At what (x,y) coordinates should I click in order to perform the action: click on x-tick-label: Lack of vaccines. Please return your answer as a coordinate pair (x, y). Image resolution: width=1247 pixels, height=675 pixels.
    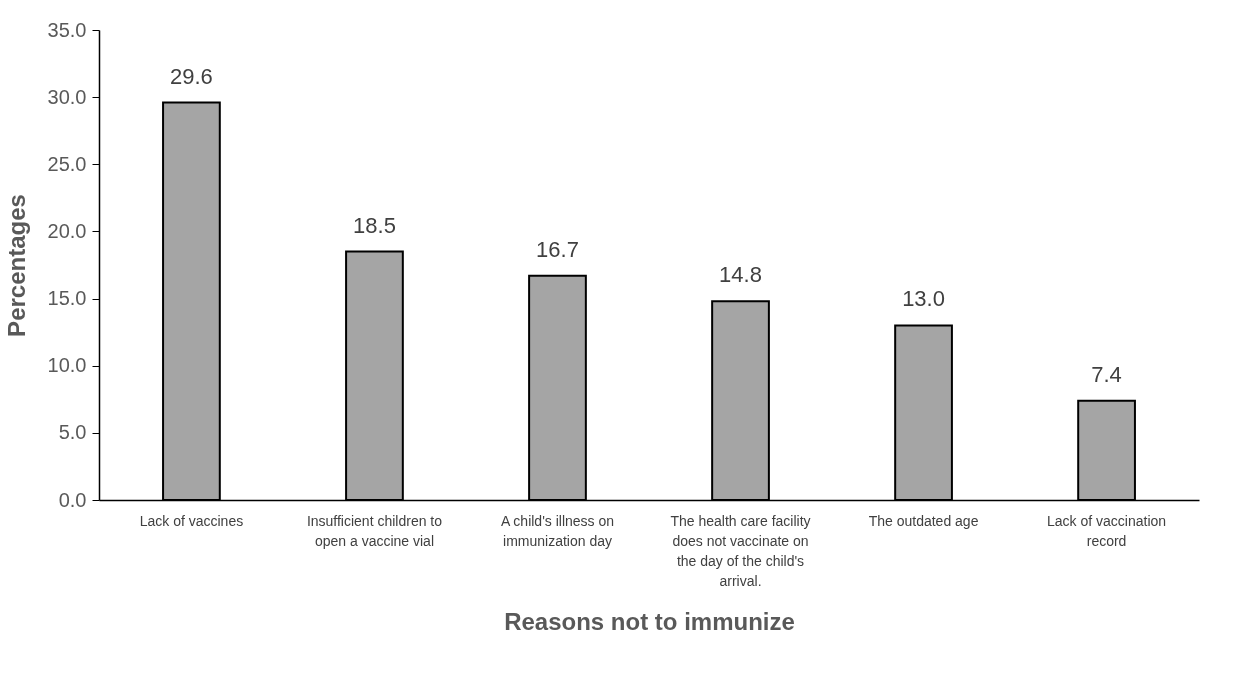
    Looking at the image, I should click on (191, 520).